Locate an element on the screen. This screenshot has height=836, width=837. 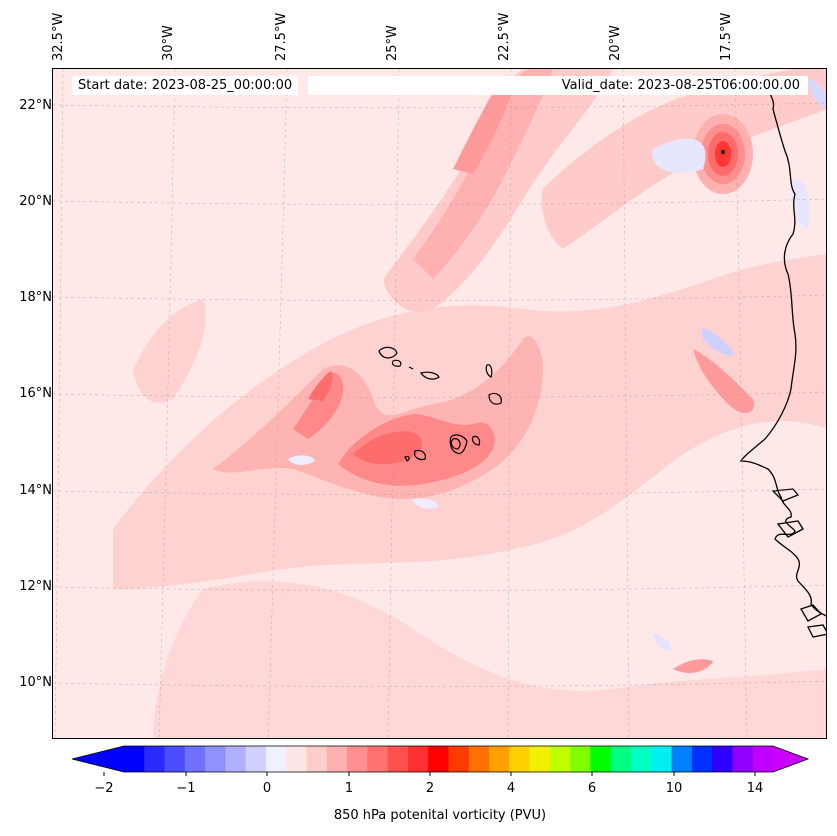
lon-label: 32.5°W is located at coordinates (58, 36).